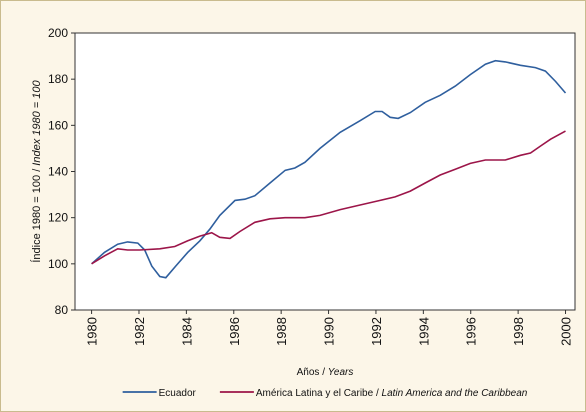 Image resolution: width=586 pixels, height=412 pixels. I want to click on x-tick-label: 1994, so click(423, 331).